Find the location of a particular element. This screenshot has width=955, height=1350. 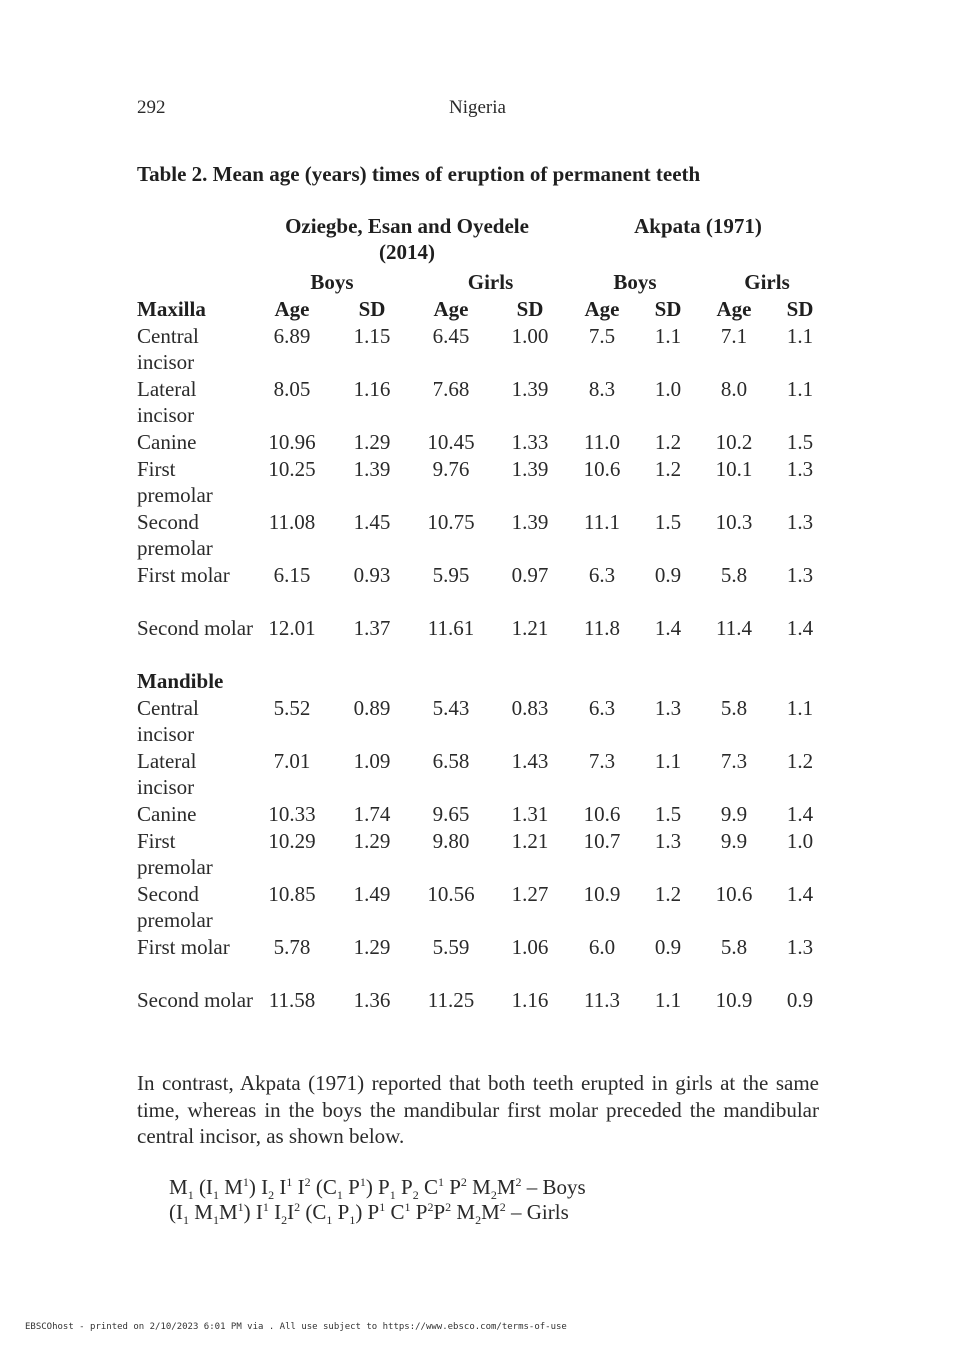

tooth-label: Lateral incisor is located at coordinates (167, 402).